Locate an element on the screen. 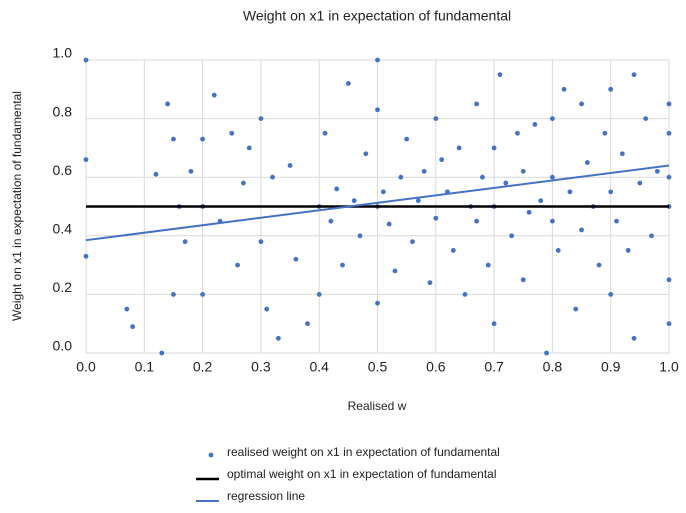  y-tick-label: 0.4 is located at coordinates (63, 229).